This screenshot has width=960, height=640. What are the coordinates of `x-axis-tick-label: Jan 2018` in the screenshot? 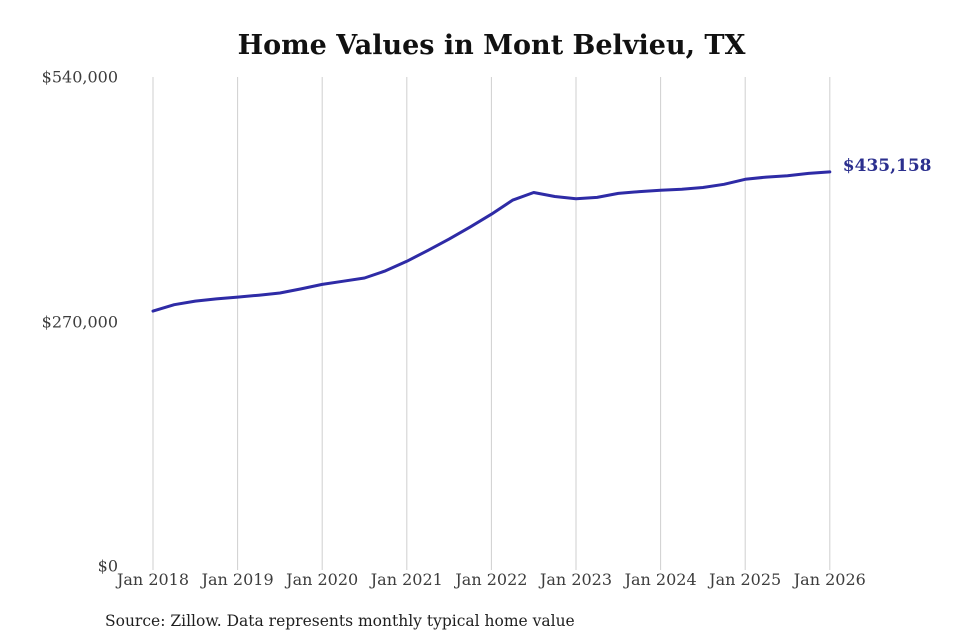 It's located at (153, 579).